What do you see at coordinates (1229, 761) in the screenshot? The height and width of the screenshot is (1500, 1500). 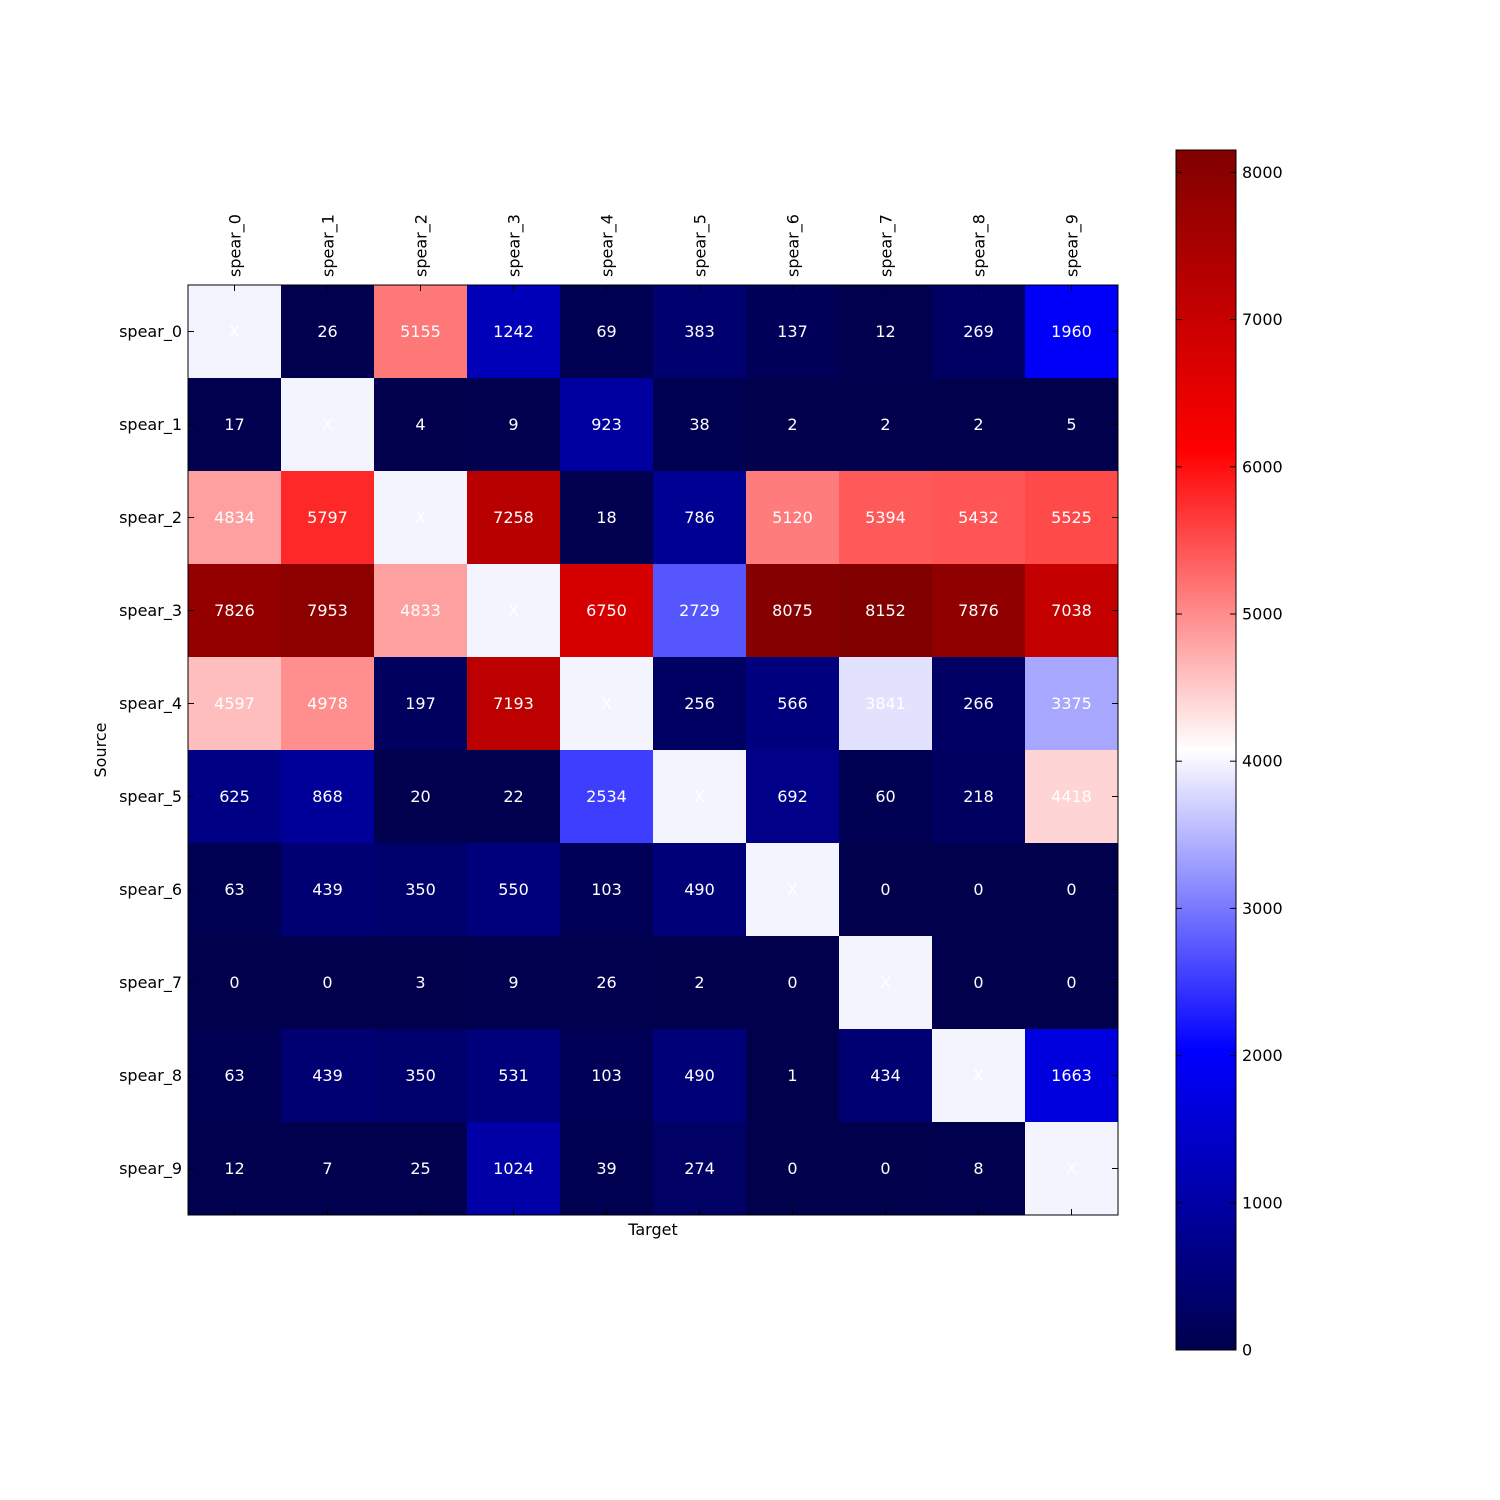 I see `colorbar-ticks: 0 1000 2000 3000 4000 5000 6000 7000 8000` at bounding box center [1229, 761].